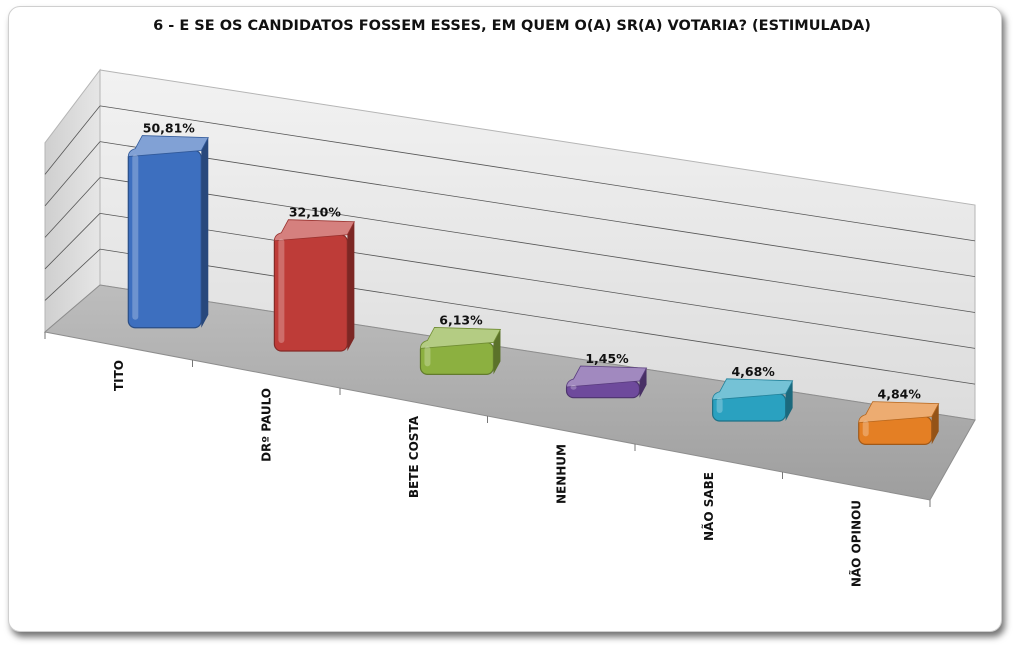 The image size is (1024, 646). What do you see at coordinates (119, 375) in the screenshot?
I see `category-label: TITO` at bounding box center [119, 375].